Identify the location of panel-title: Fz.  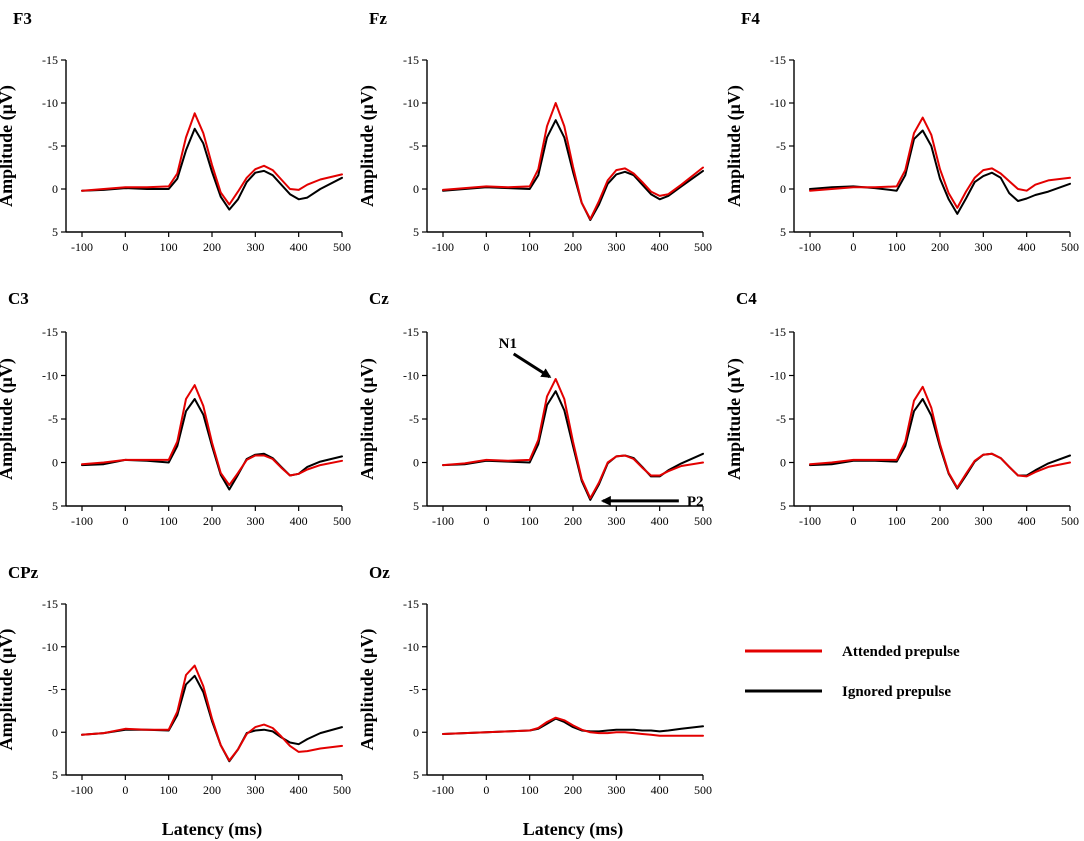
(378, 18).